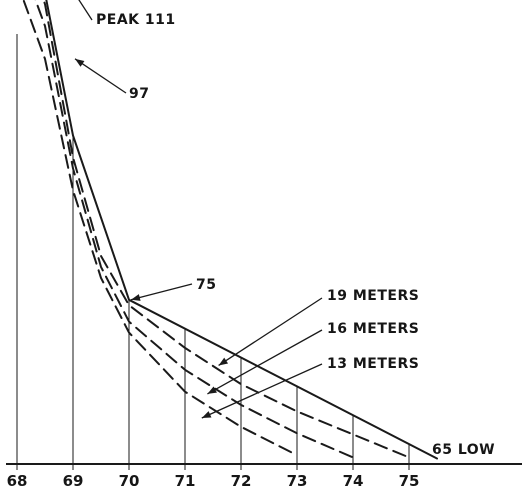 Image resolution: width=527 pixels, height=490 pixels. I want to click on x-tick-label: 71, so click(185, 481).